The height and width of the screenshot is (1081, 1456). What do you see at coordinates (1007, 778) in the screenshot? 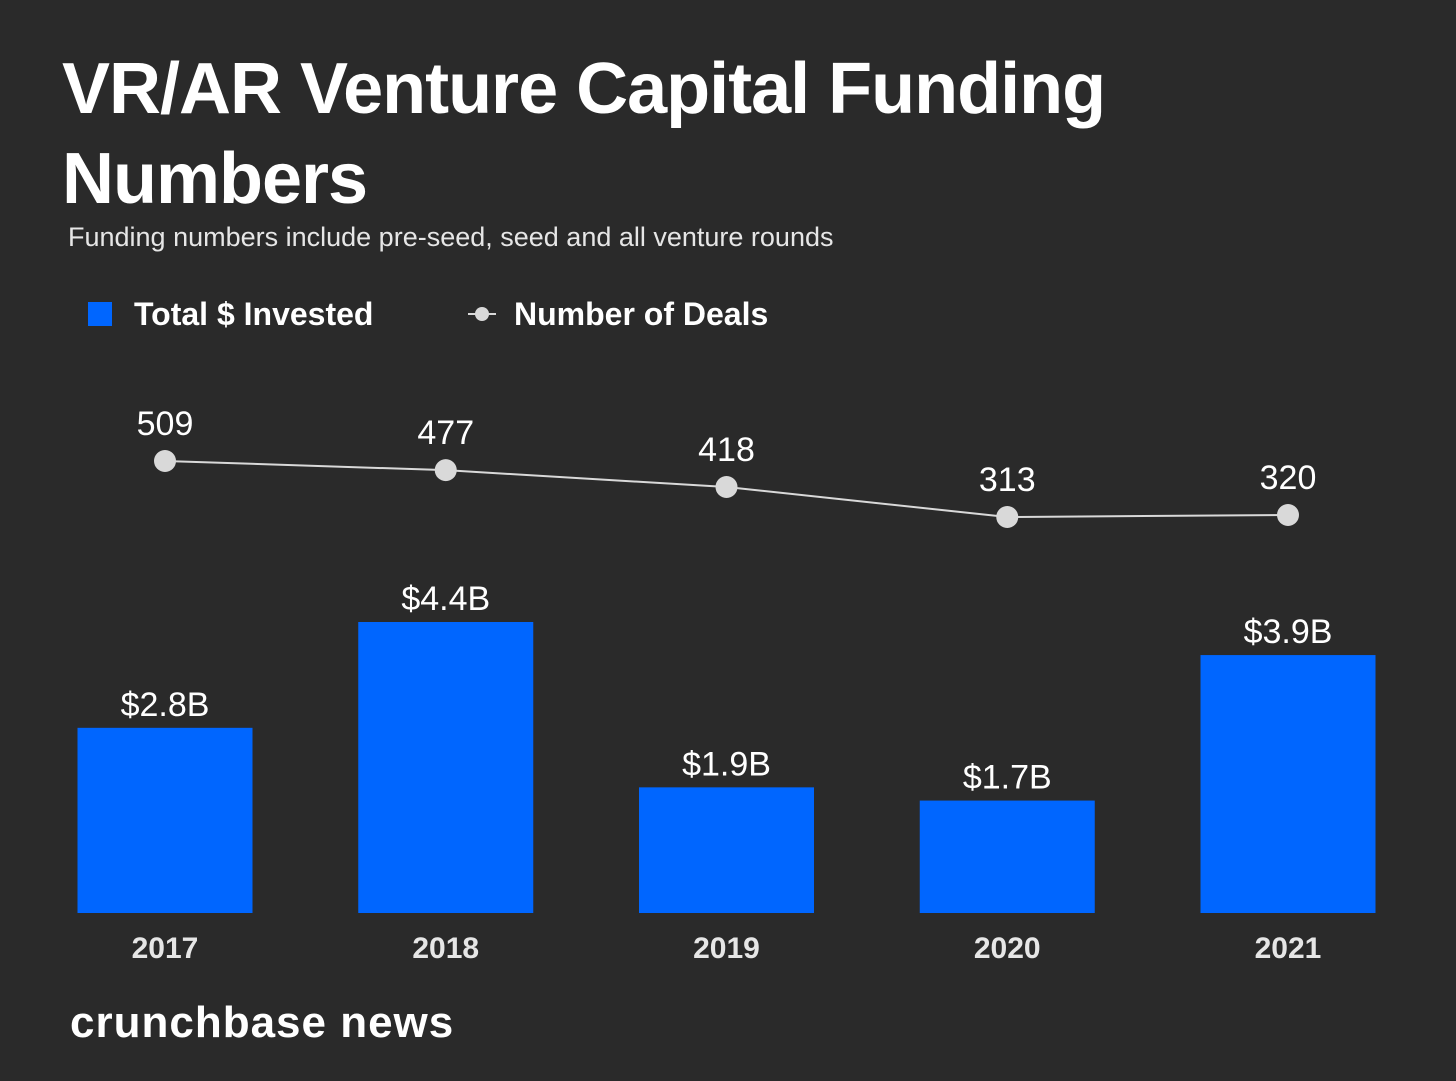
I see `bar-value-label-2020: $1.7B` at bounding box center [1007, 778].